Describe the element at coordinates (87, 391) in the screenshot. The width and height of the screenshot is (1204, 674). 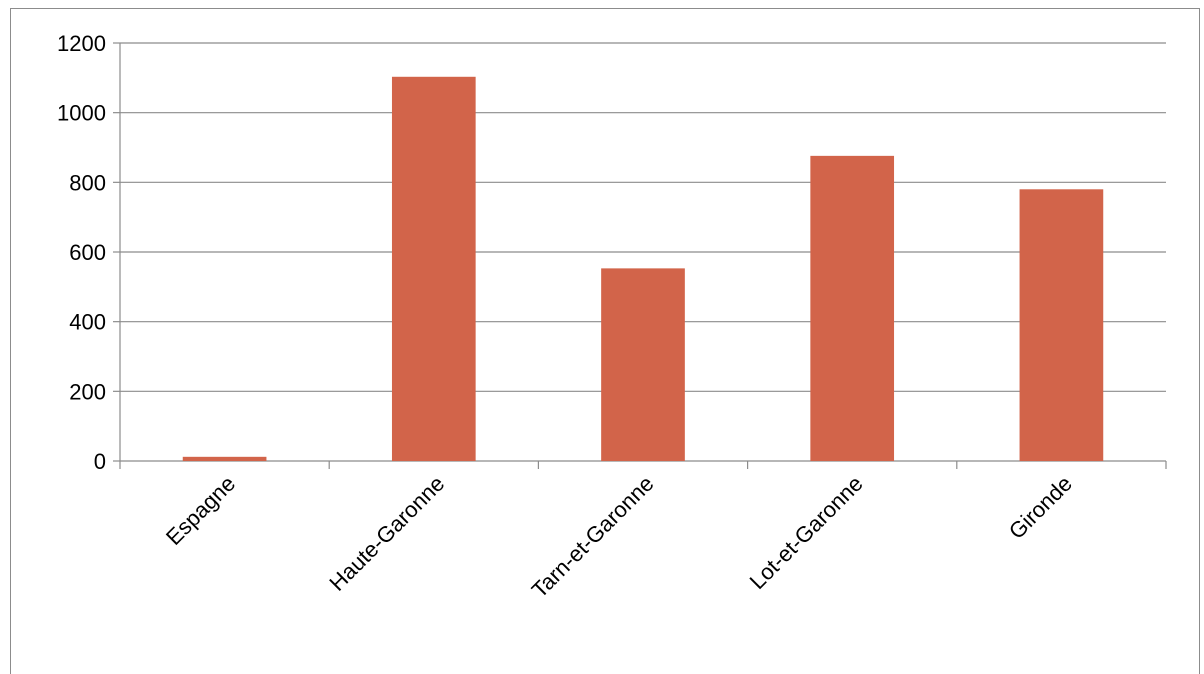
I see `y-tick-label: 200` at that location.